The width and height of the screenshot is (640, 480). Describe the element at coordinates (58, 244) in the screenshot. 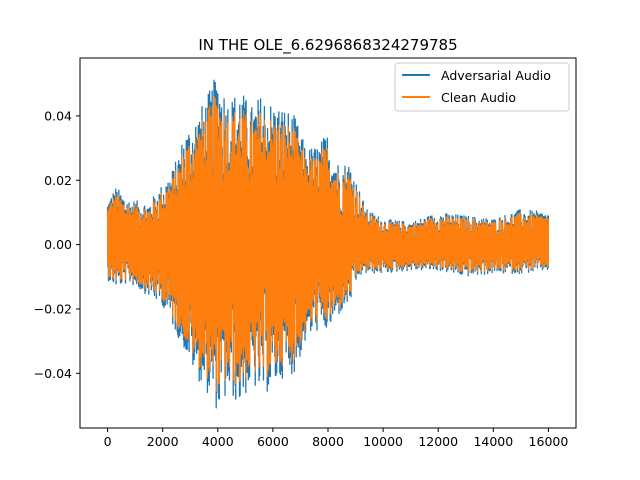

I see `y-tick-label: 0.00` at that location.